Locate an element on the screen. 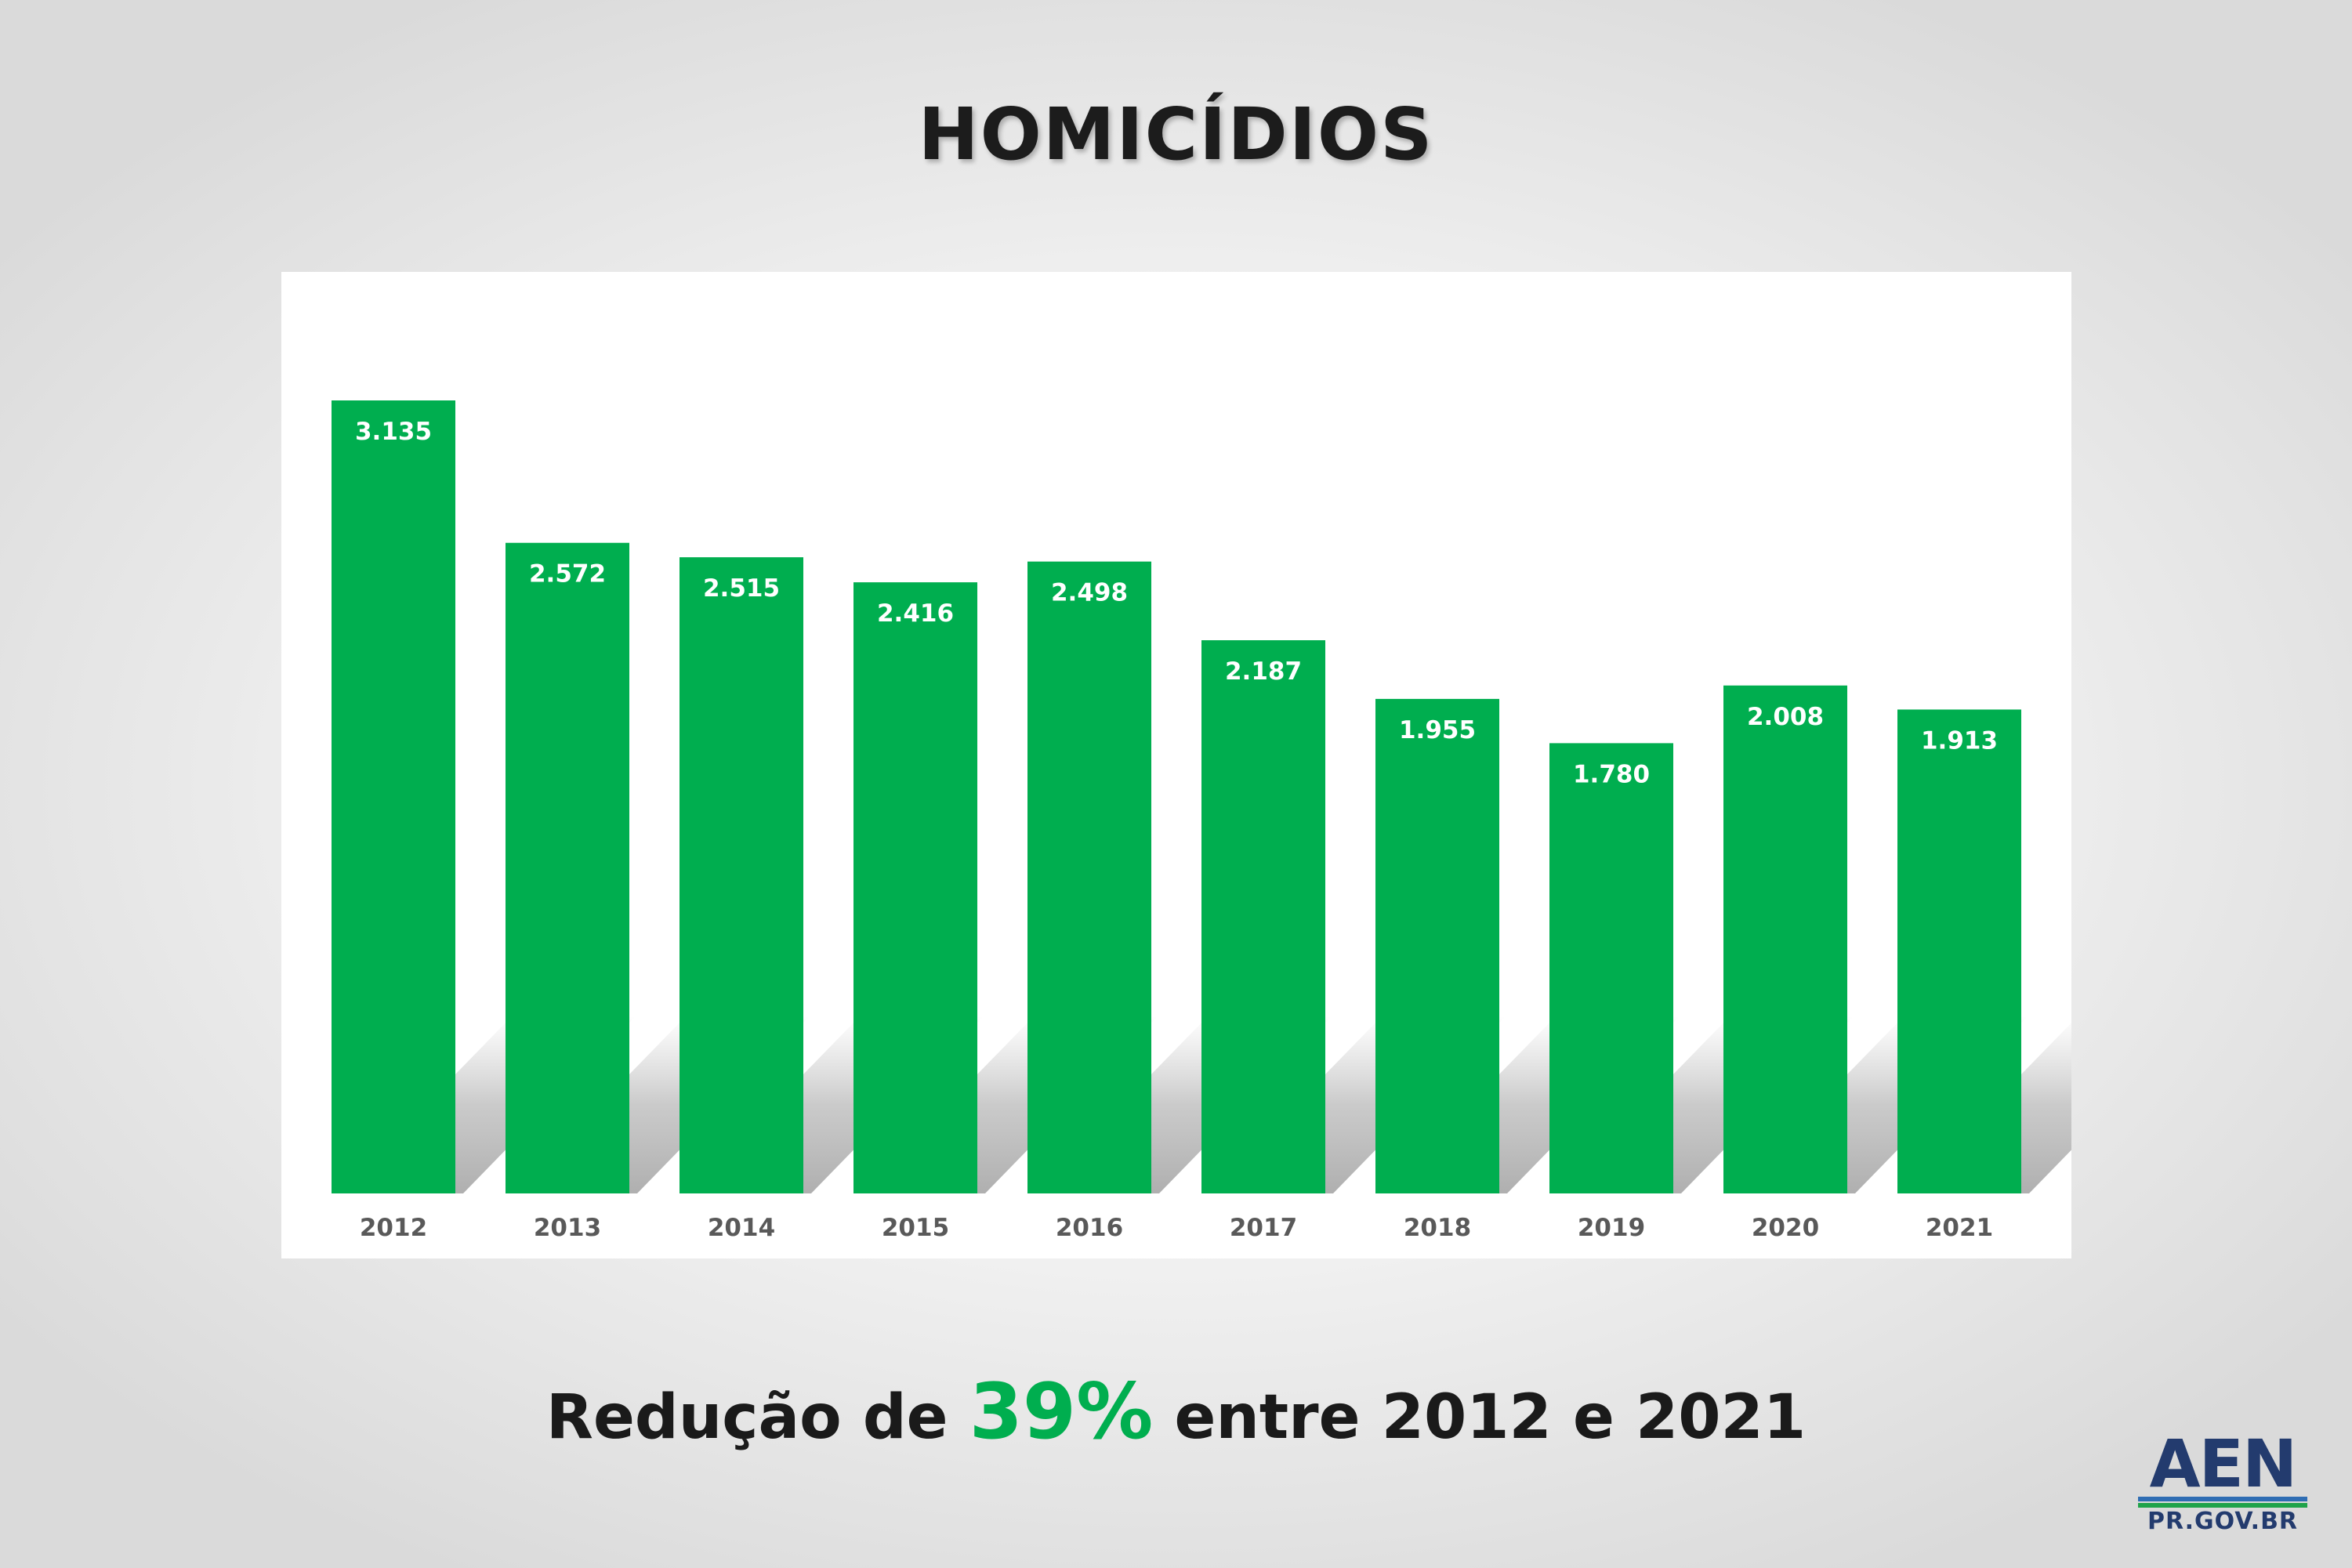 The height and width of the screenshot is (1568, 2352). bar-2012 is located at coordinates (394, 796).